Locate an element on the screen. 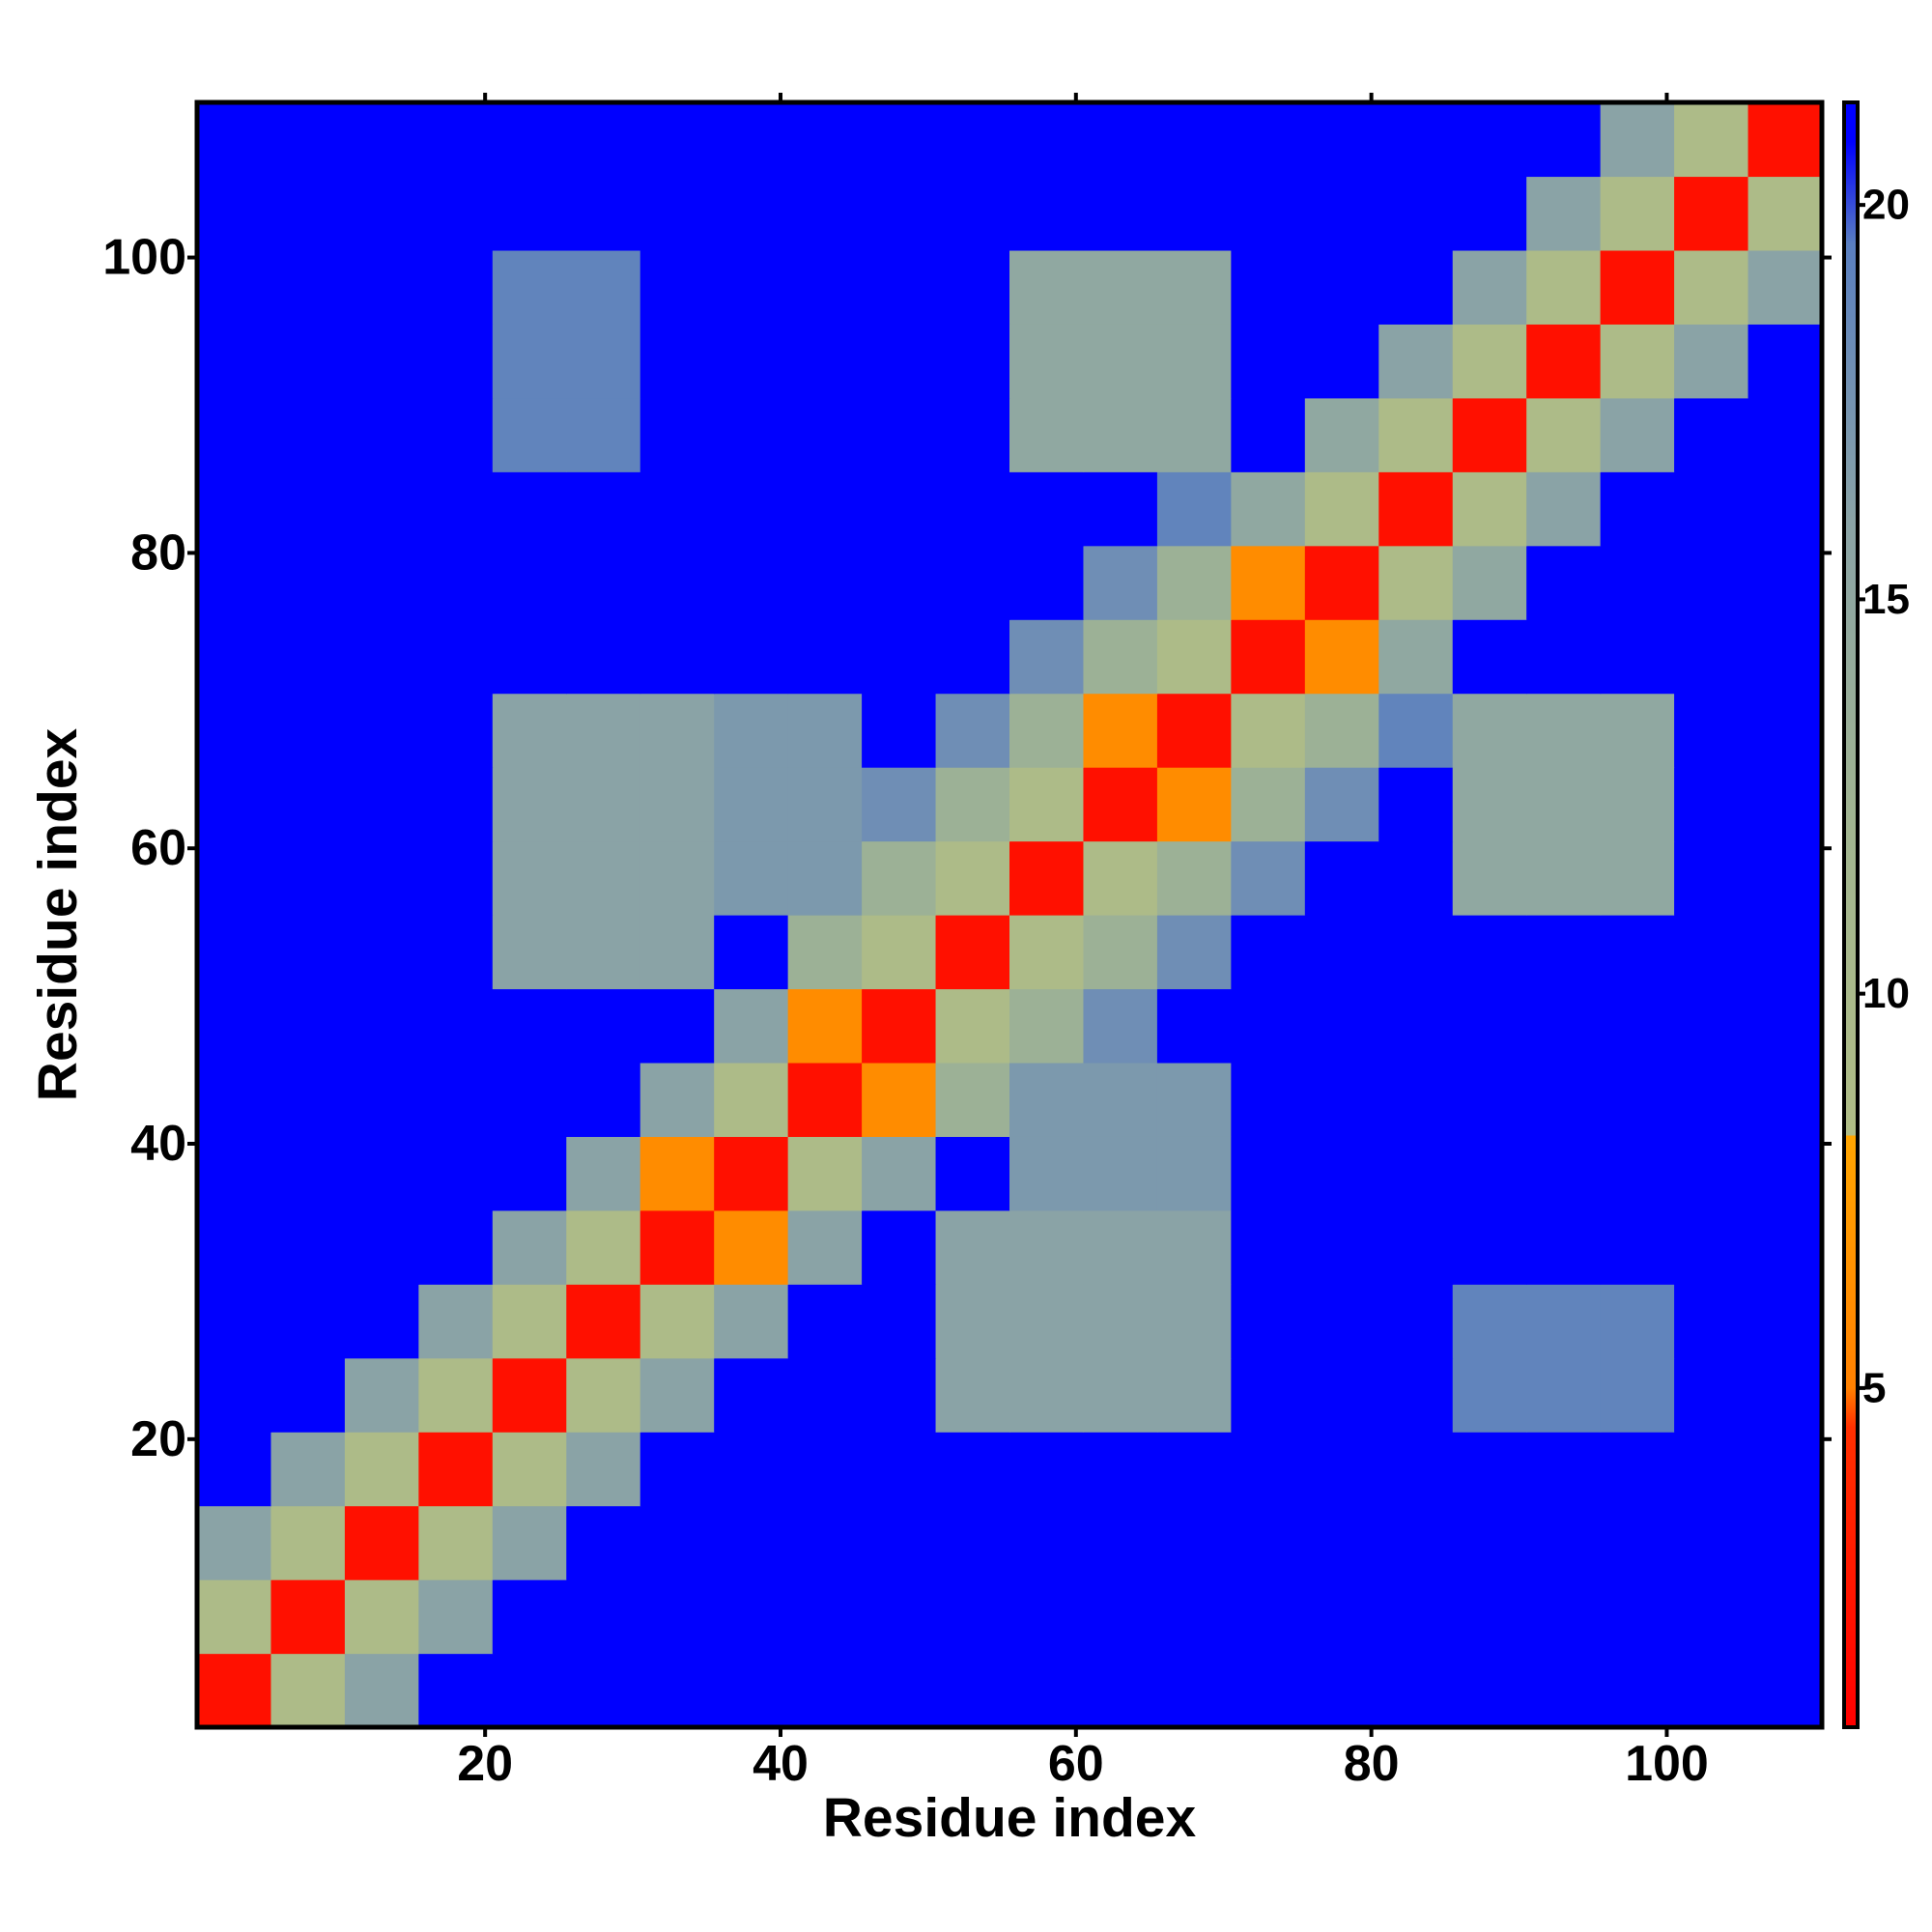 This screenshot has width=1932, height=1932. colorbar-tick-label: 20 is located at coordinates (1886, 205).